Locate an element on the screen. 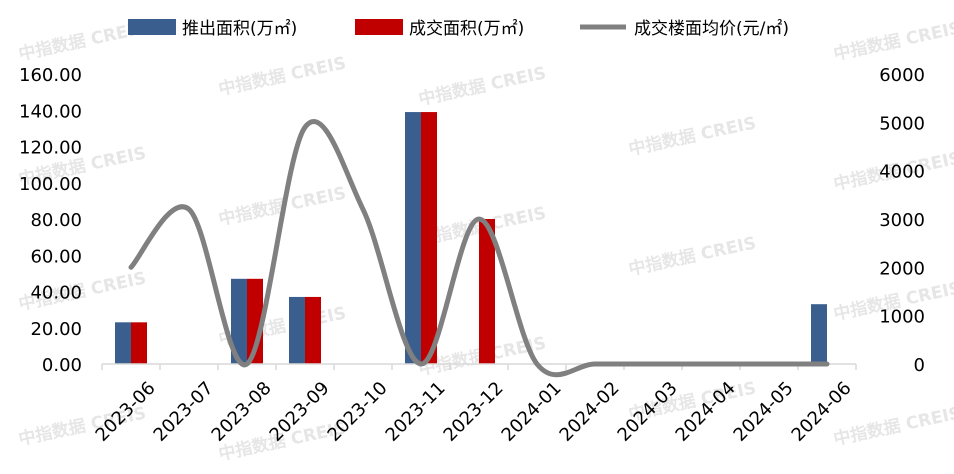 This screenshot has height=474, width=954. legend-item: 成交楼面均价(元/㎡) is located at coordinates (684, 29).